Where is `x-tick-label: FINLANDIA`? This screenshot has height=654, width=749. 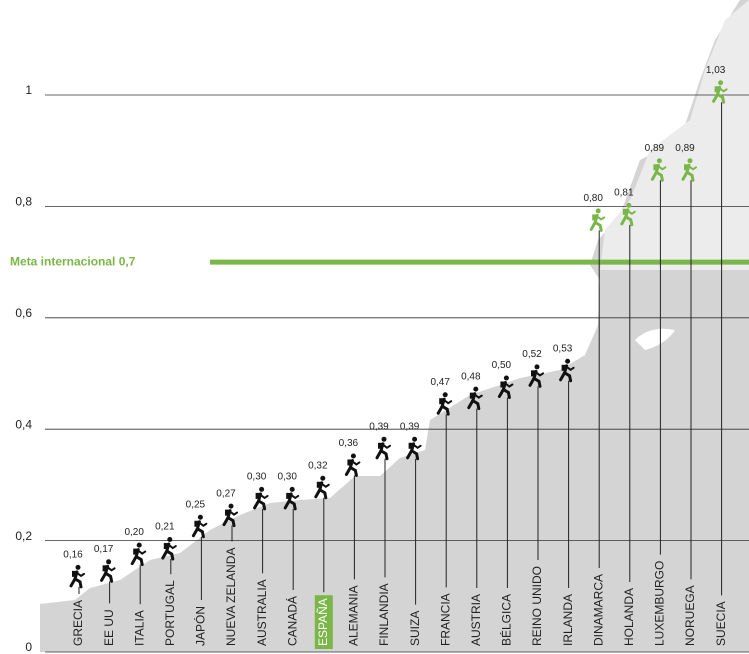 x-tick-label: FINLANDIA is located at coordinates (384, 614).